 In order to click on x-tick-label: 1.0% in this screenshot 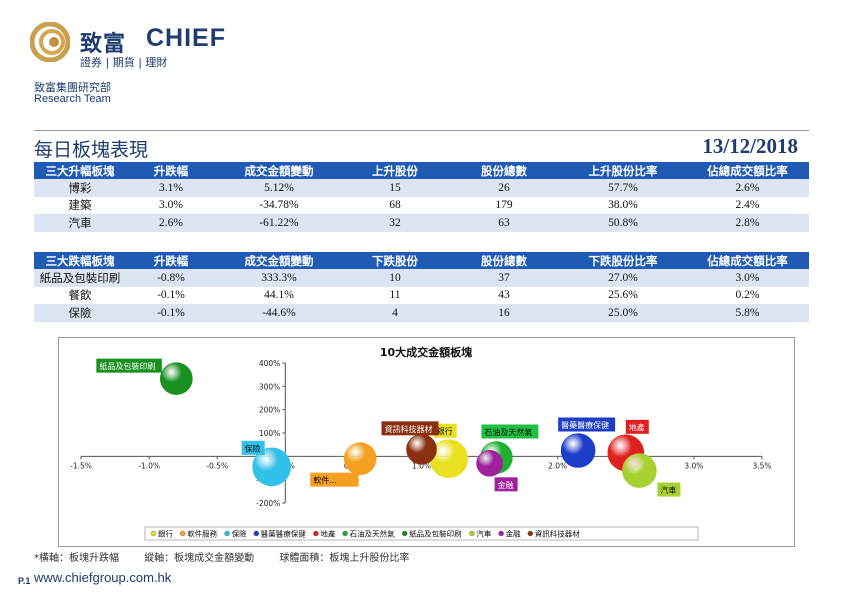, I will do `click(421, 465)`.